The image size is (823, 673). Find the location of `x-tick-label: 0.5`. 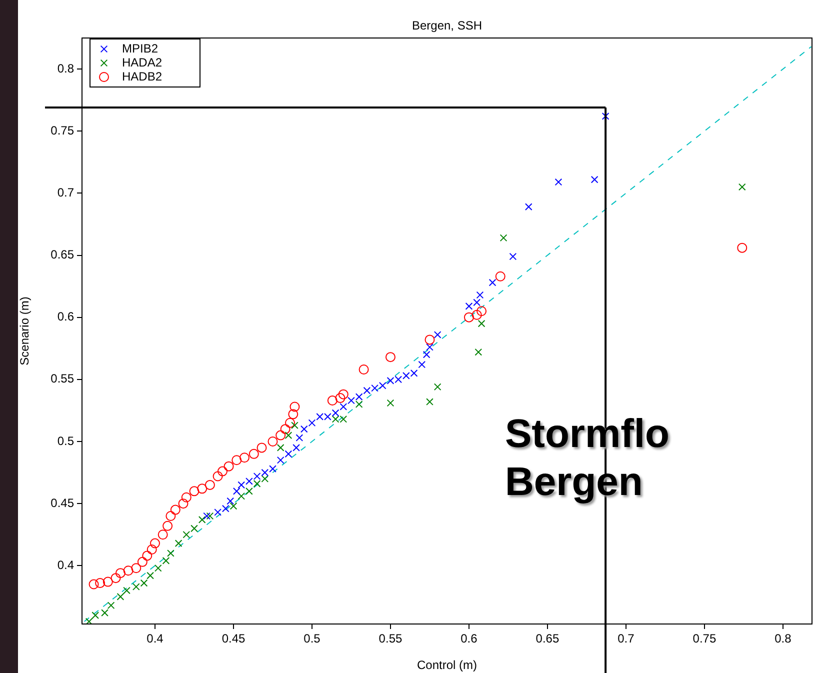

x-tick-label: 0.5 is located at coordinates (312, 639).